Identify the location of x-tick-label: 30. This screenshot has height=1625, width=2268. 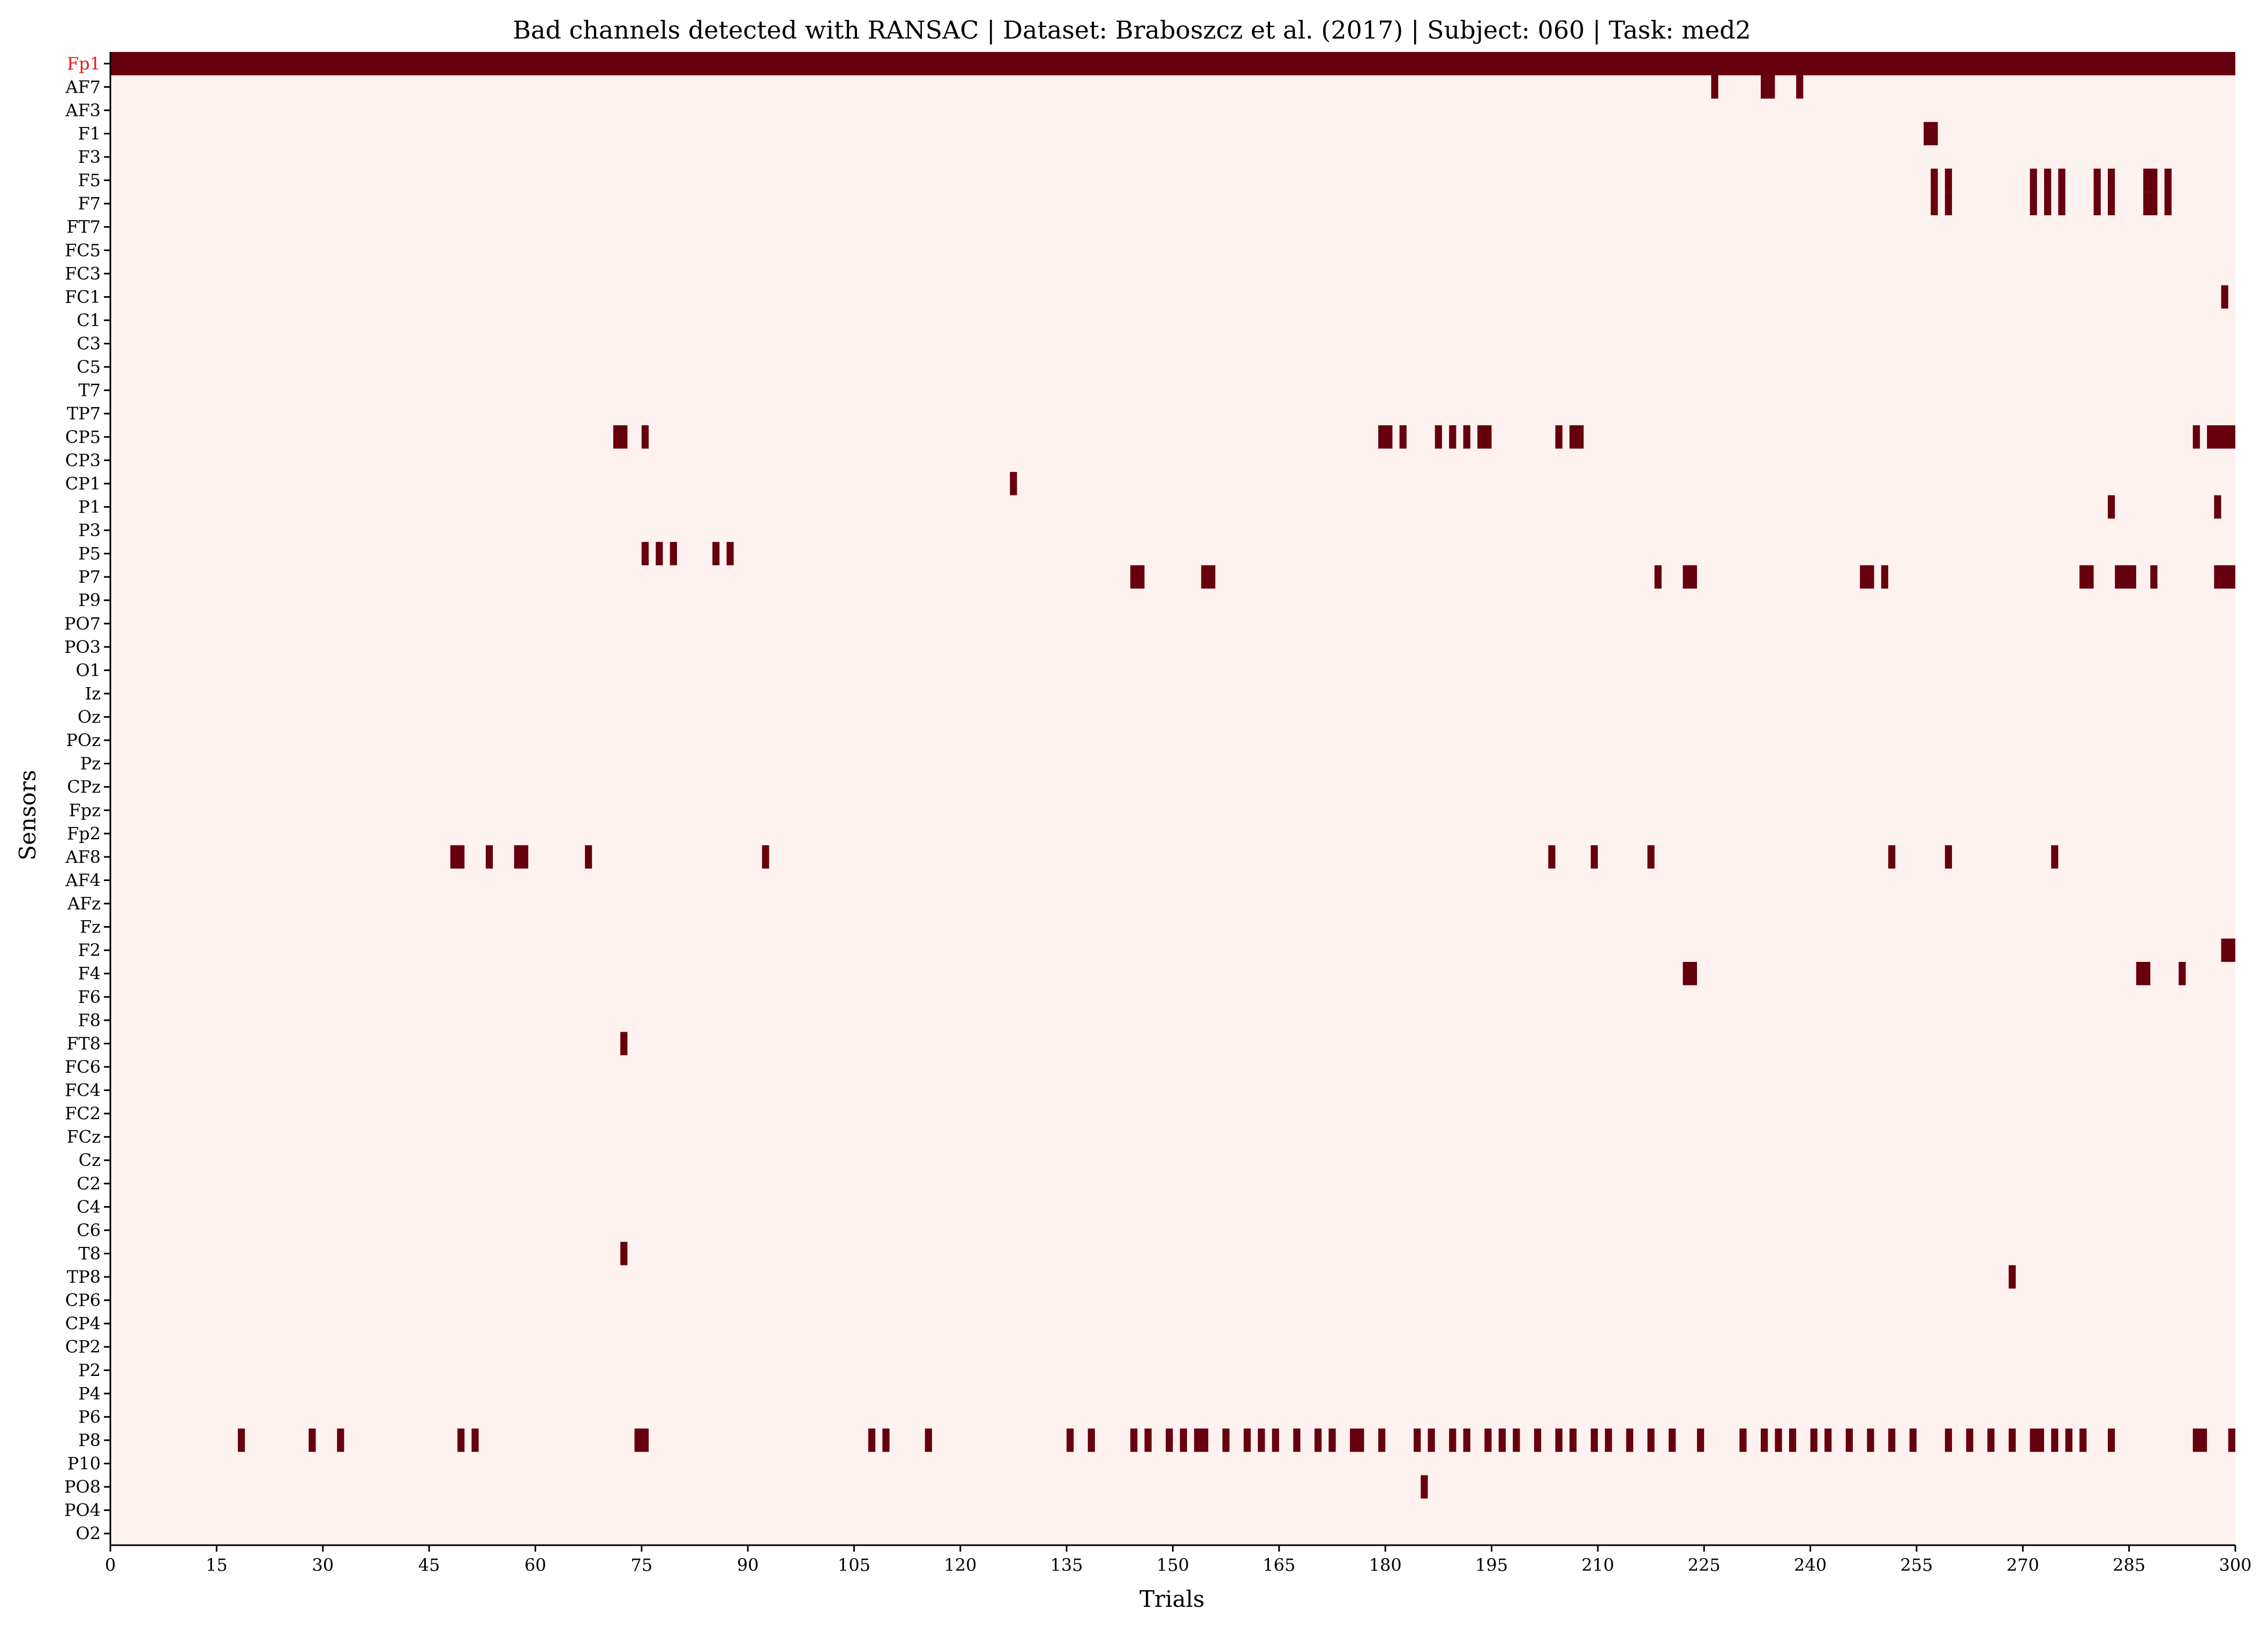
(323, 1565).